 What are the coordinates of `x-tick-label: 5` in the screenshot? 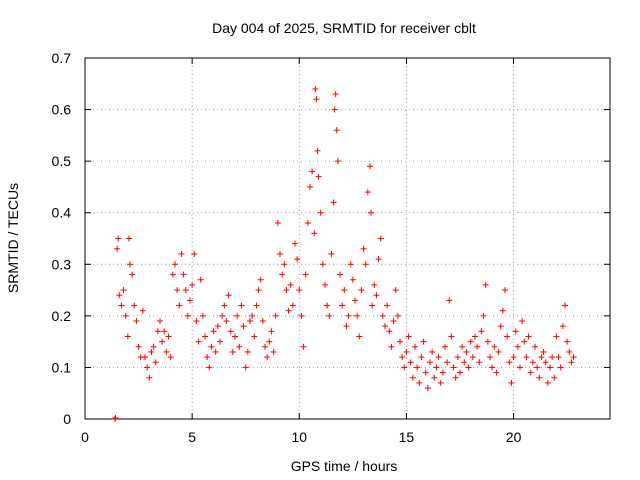 It's located at (192, 437).